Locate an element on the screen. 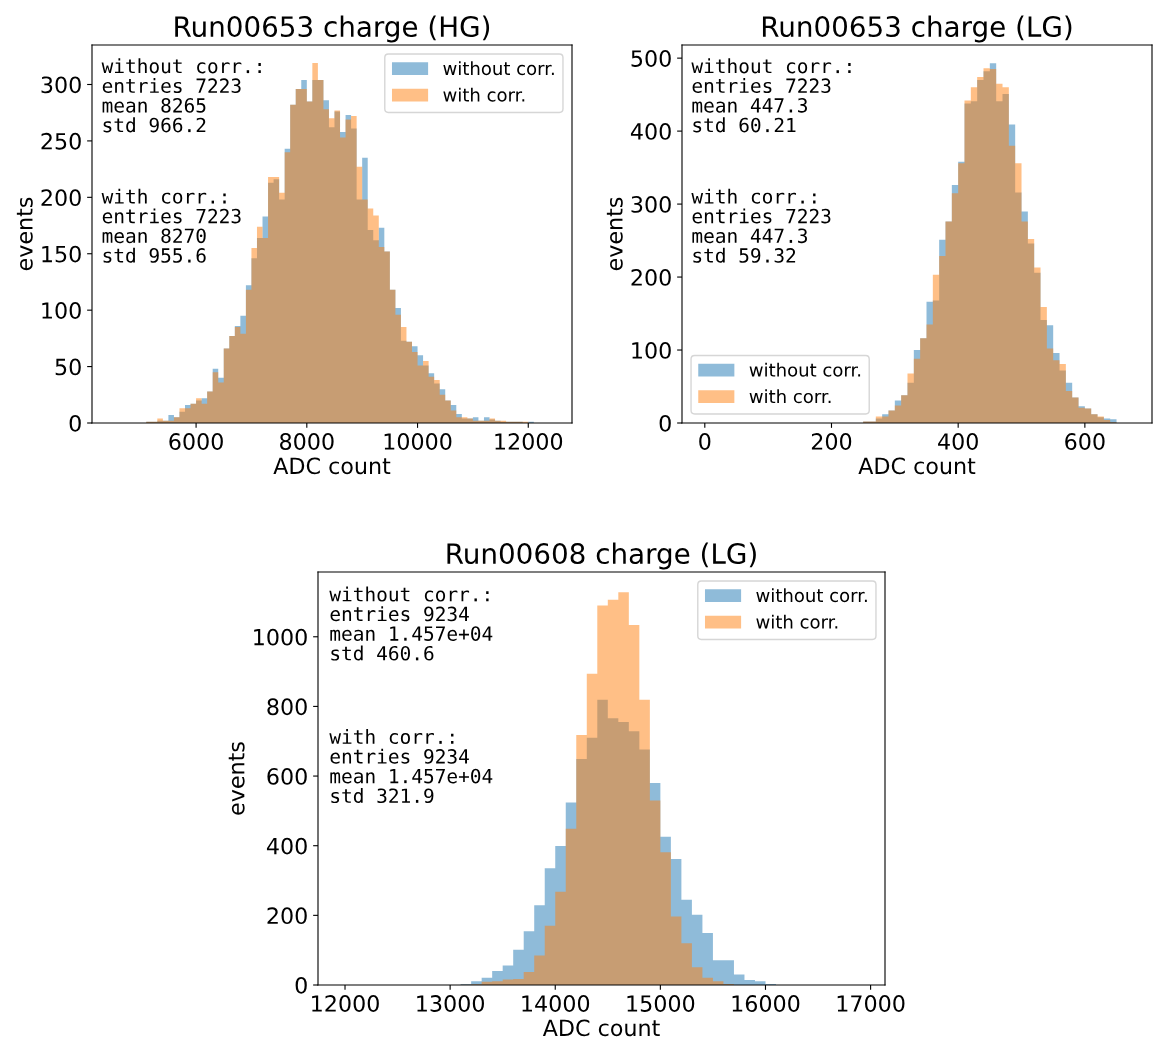 The image size is (1155, 1043). x-tick-label: 13000 is located at coordinates (450, 1003).